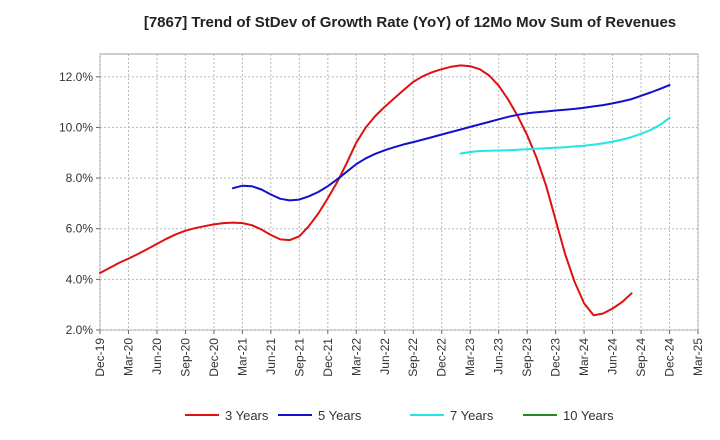 This screenshot has width=720, height=440. What do you see at coordinates (584, 357) in the screenshot?
I see `x-tick-label: Mar-24` at bounding box center [584, 357].